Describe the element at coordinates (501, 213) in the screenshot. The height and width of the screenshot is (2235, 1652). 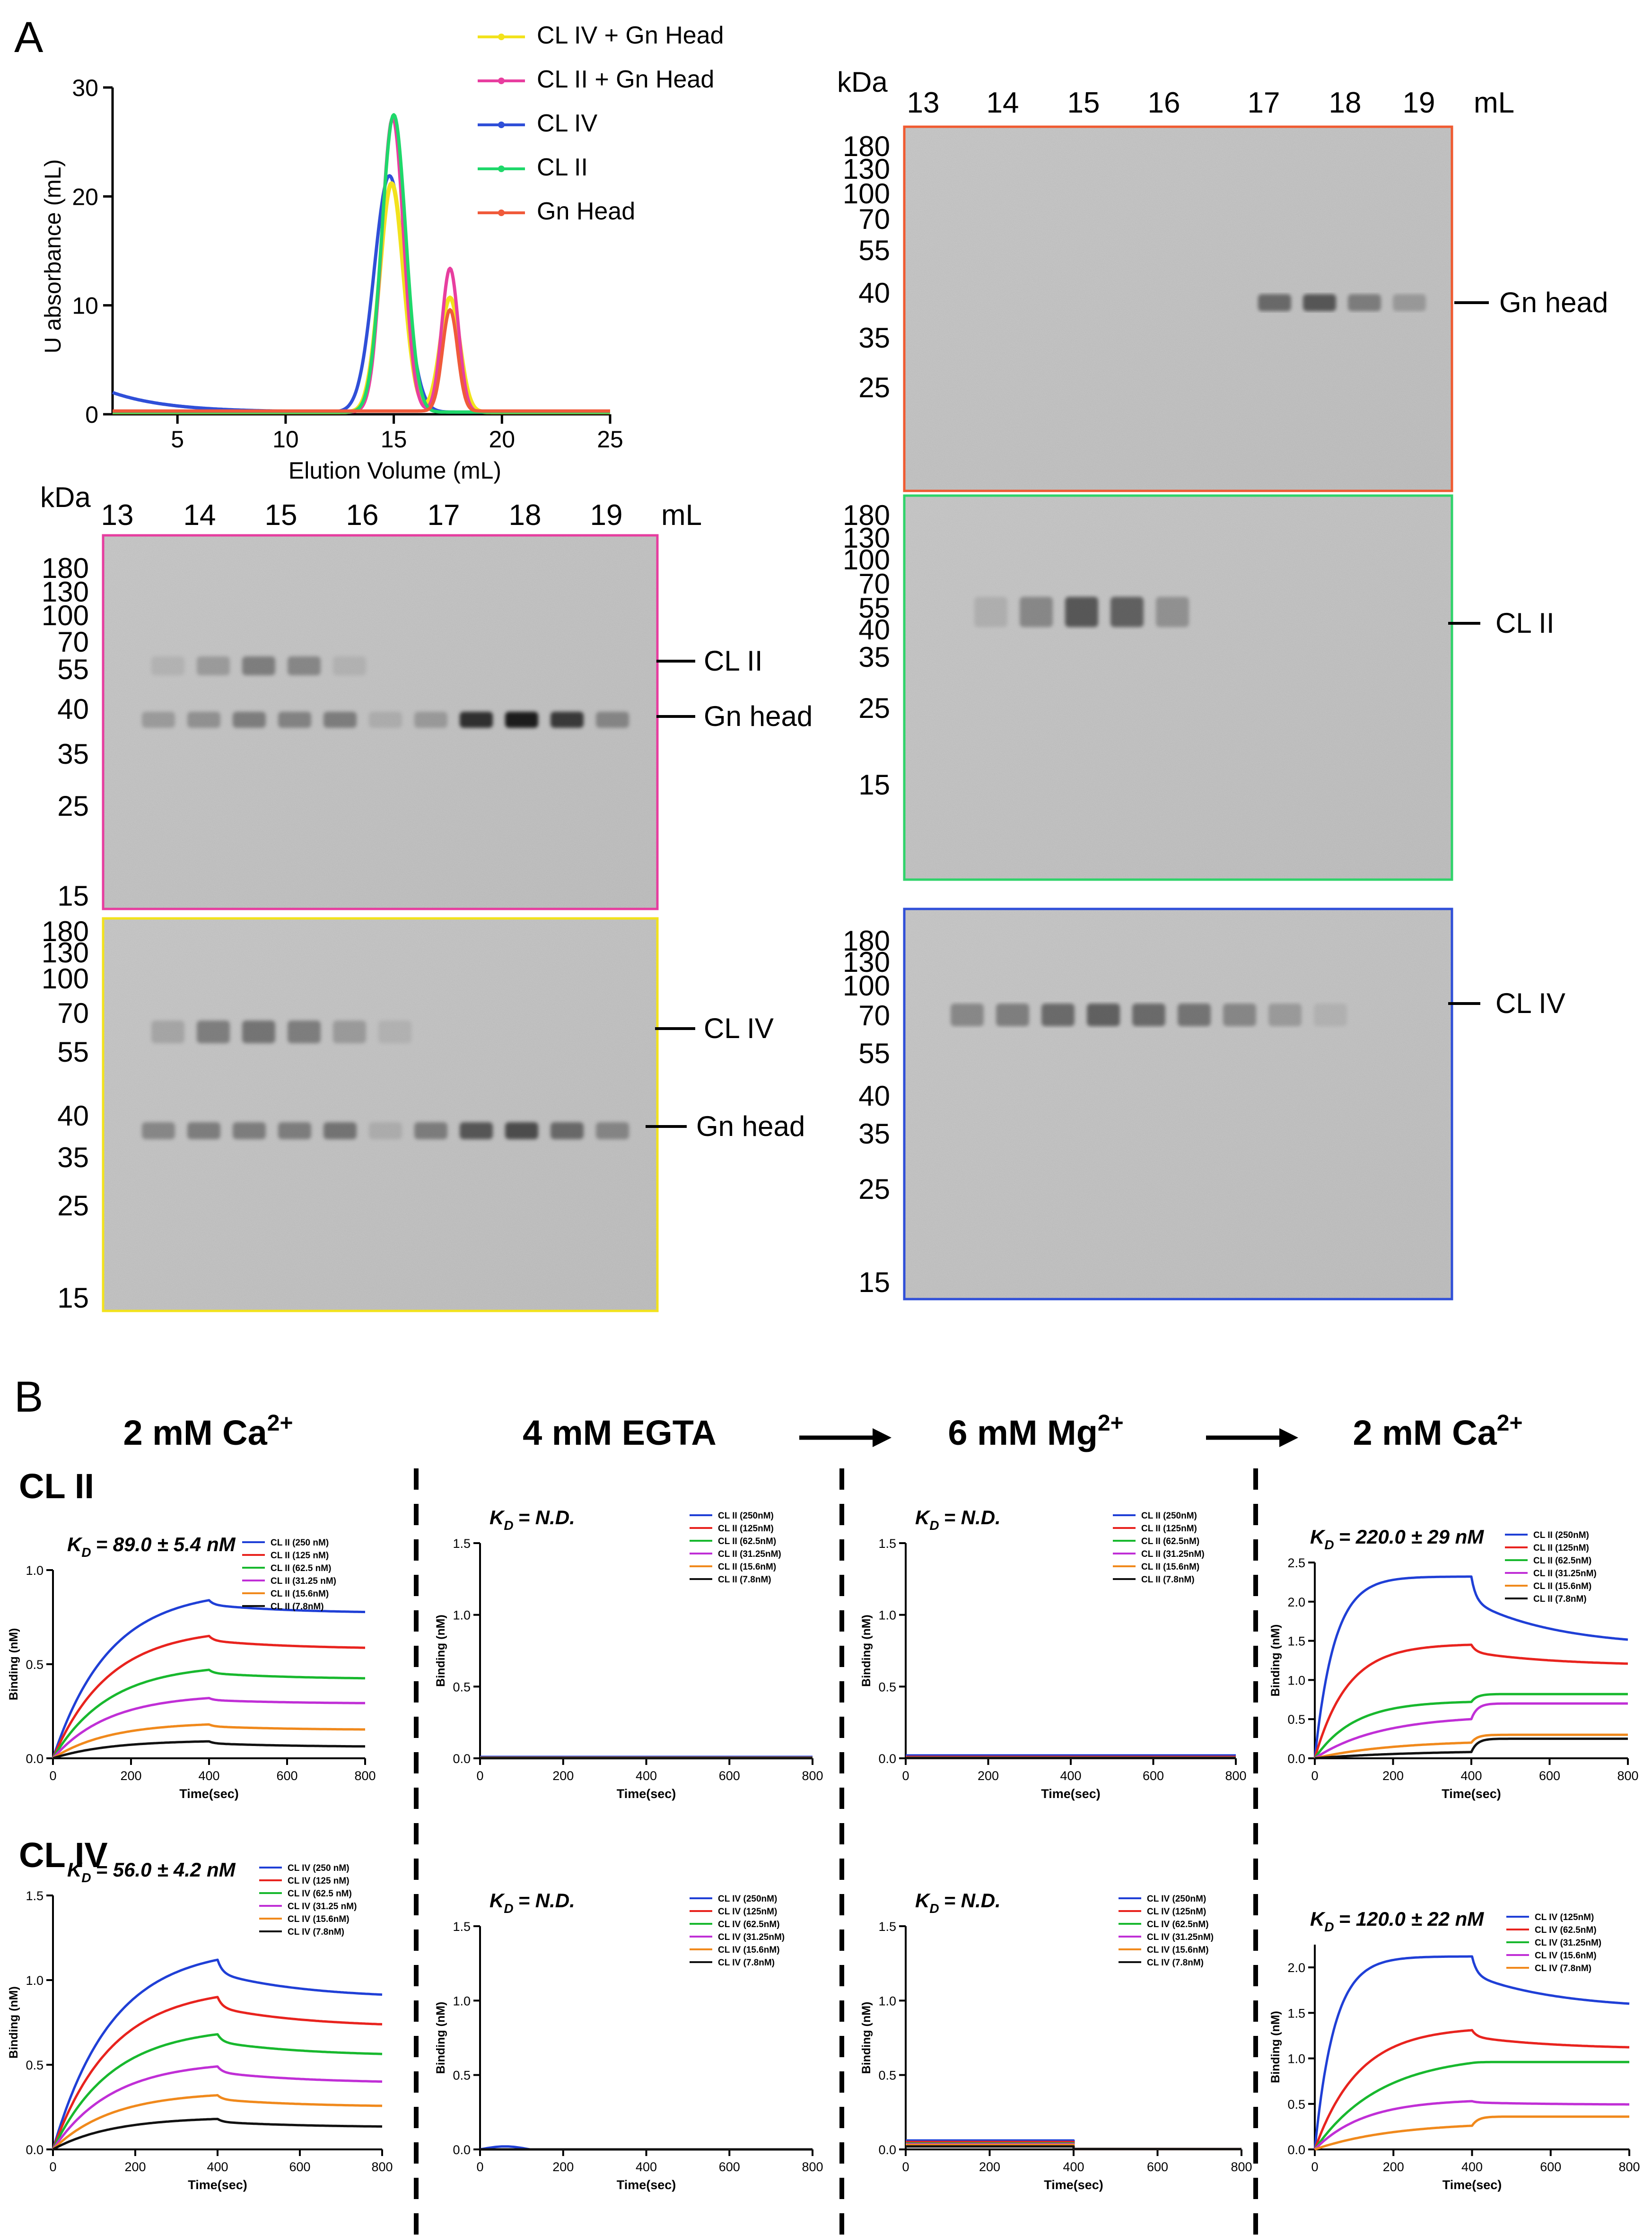
I see `sec-legend-marker` at that location.